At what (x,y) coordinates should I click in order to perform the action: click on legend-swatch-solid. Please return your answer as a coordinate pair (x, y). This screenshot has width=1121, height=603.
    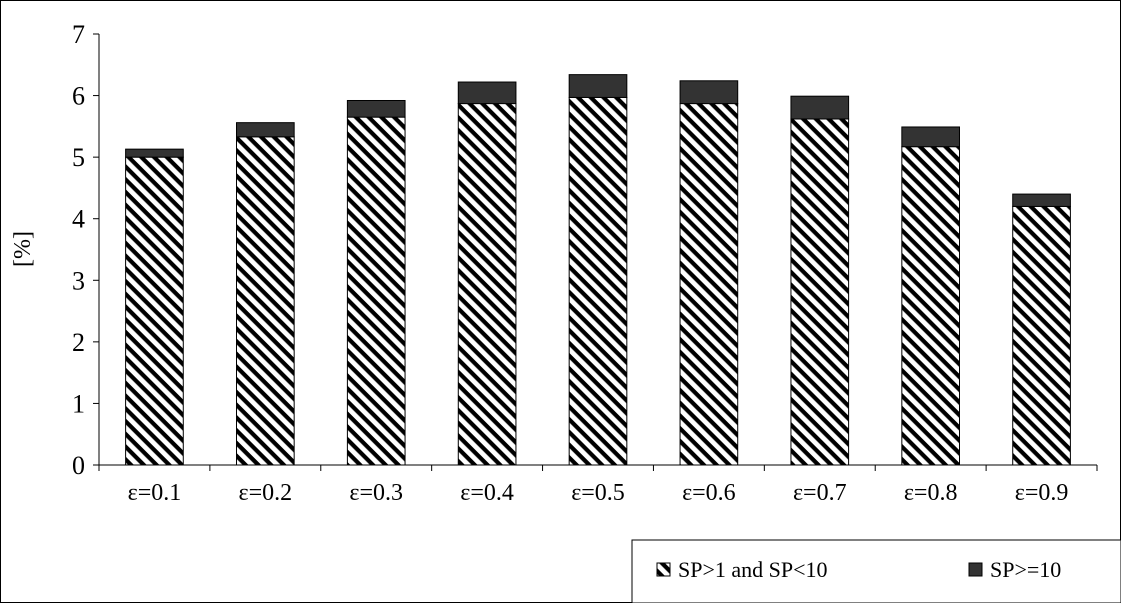
    Looking at the image, I should click on (975, 569).